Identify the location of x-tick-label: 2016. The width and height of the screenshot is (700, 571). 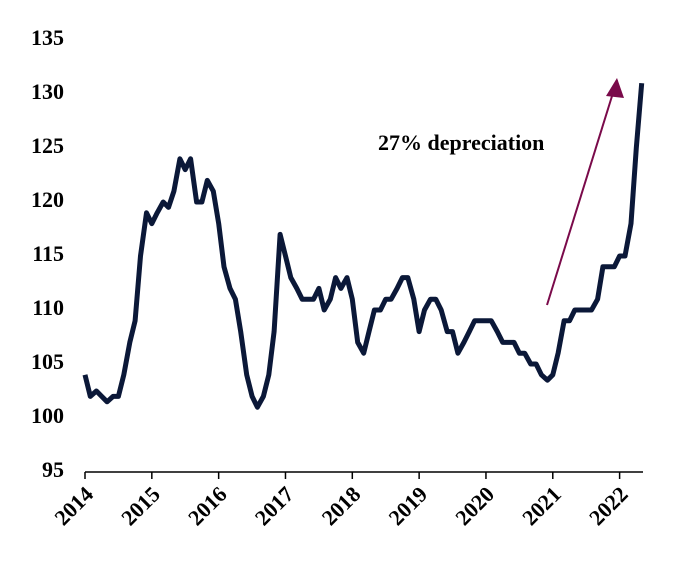
(207, 505).